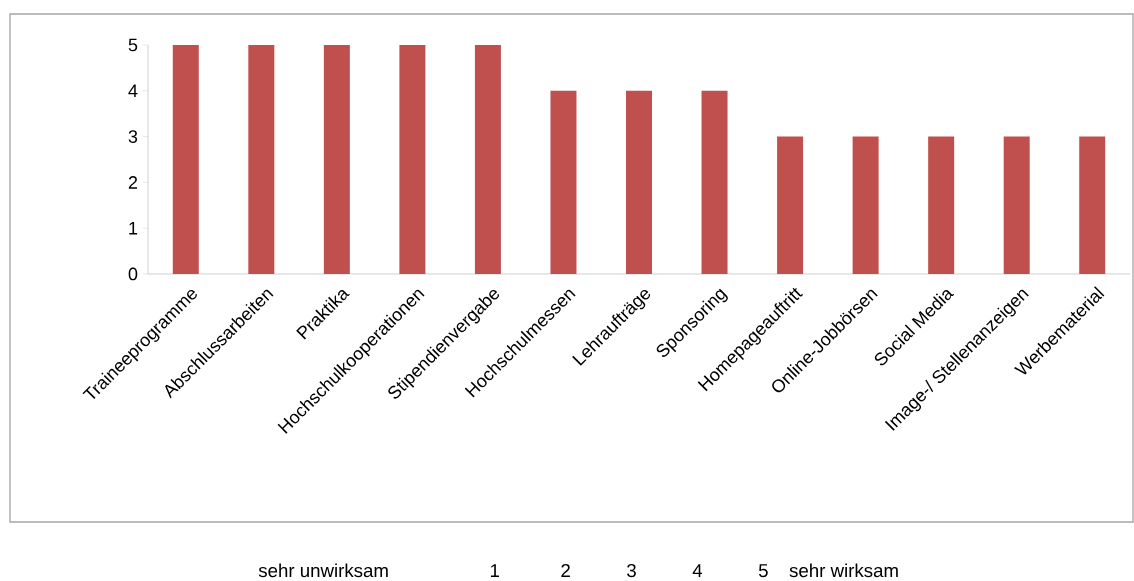 The width and height of the screenshot is (1134, 581). Describe the element at coordinates (323, 570) in the screenshot. I see `text: sehr unwirksam` at that location.